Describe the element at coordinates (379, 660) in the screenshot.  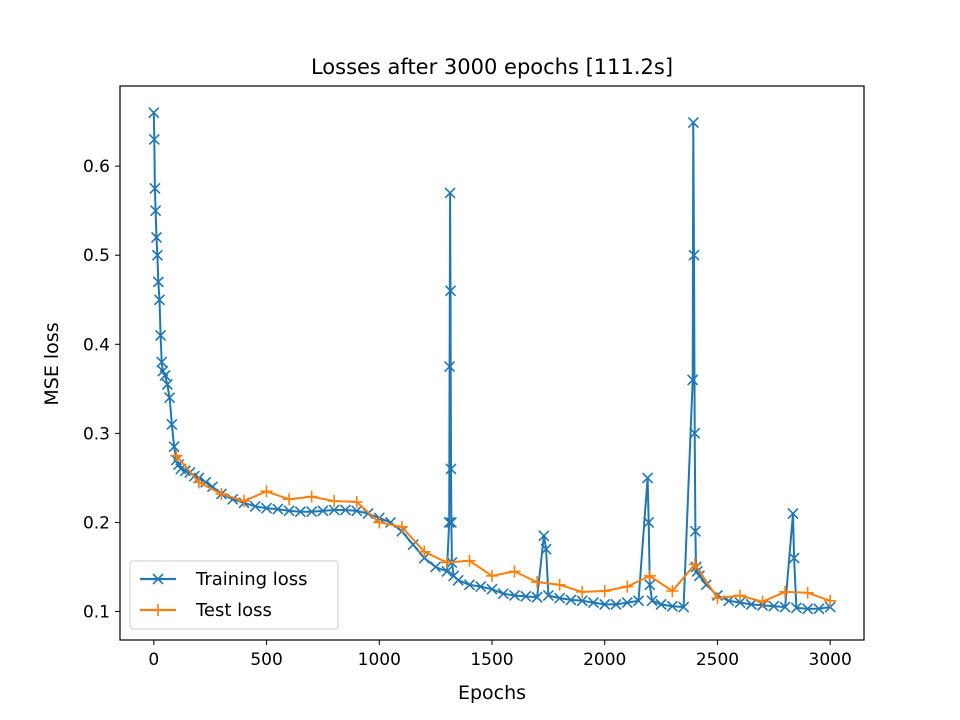
I see `x-tick-label: 1000` at that location.